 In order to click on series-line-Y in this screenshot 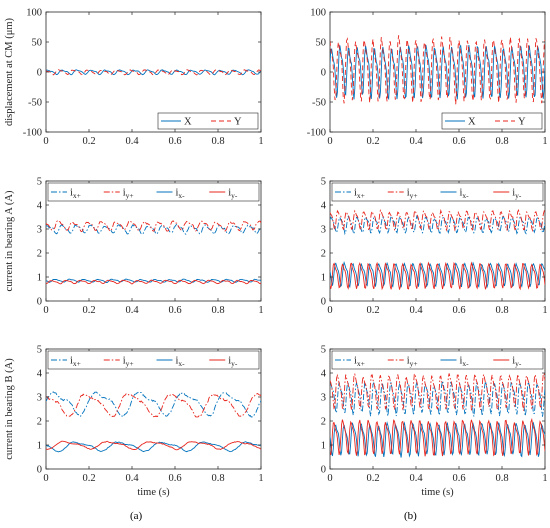, I will do `click(153, 72)`.